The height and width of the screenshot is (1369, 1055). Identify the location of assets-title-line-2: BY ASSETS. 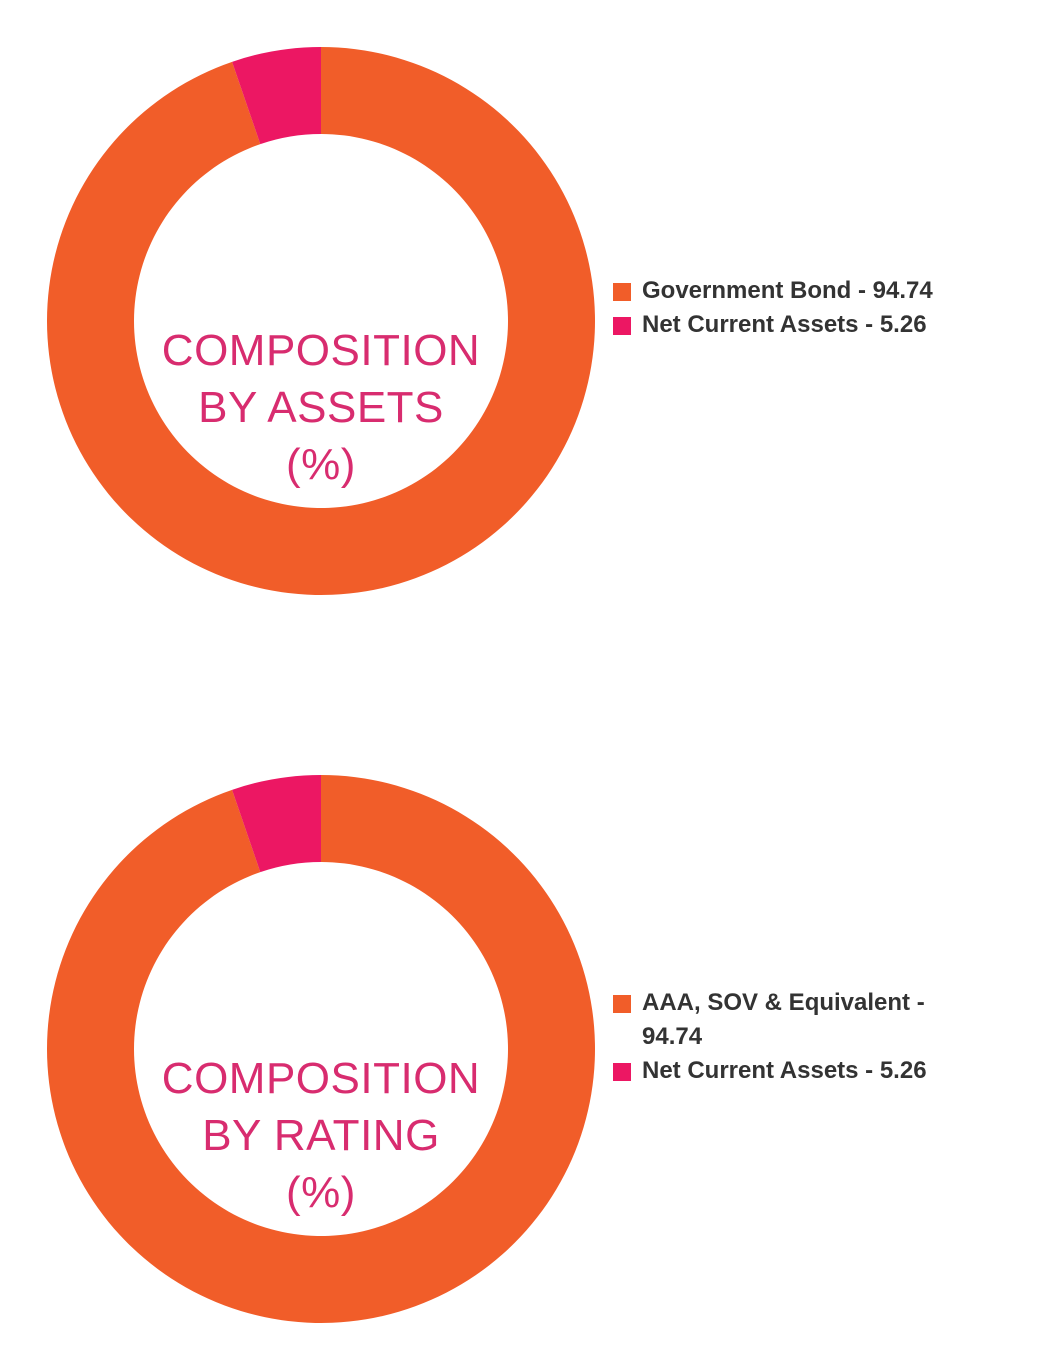
(321, 407).